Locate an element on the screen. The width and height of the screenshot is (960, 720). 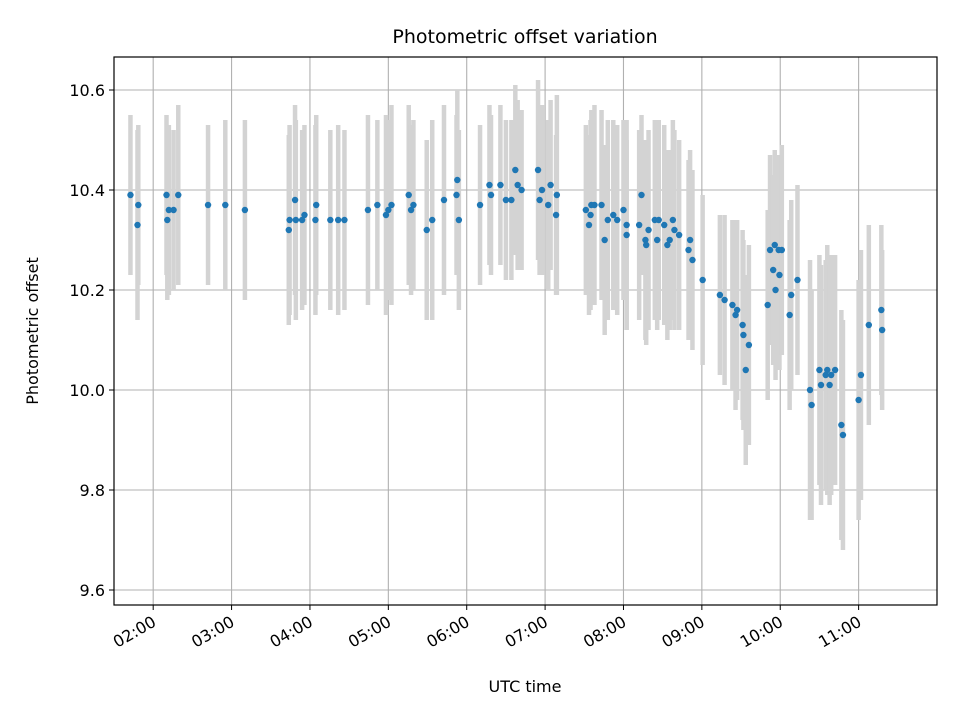
y-axis-ticks: 9.6 9.8 10.0 10.2 10.4 10.6 is located at coordinates (91, 340).